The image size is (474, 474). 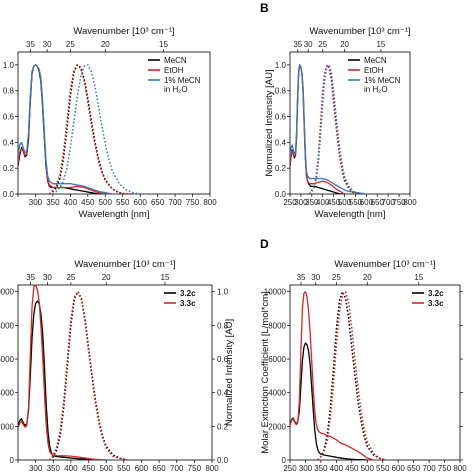 I want to click on y-tick-label: 6000, so click(x=7, y=359).